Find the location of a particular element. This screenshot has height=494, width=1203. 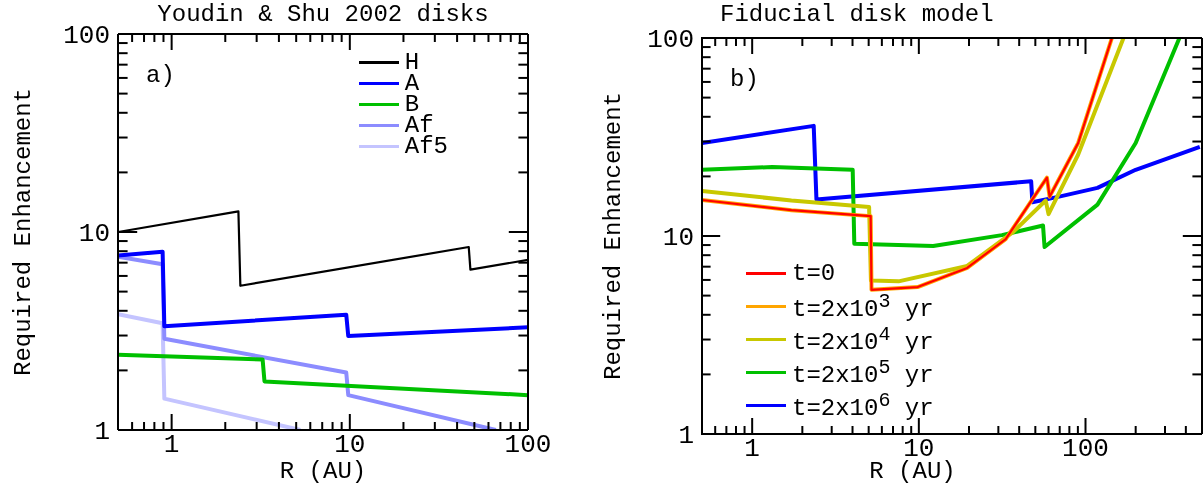

x-axis-title: R (AU) is located at coordinates (323, 471).